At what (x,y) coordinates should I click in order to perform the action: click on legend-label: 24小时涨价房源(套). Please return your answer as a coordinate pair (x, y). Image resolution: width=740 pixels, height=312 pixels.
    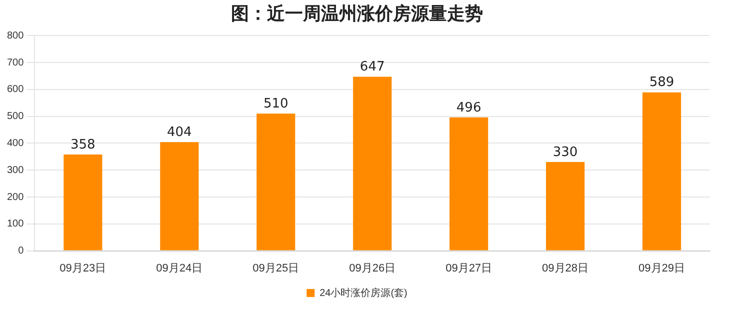
    Looking at the image, I should click on (364, 292).